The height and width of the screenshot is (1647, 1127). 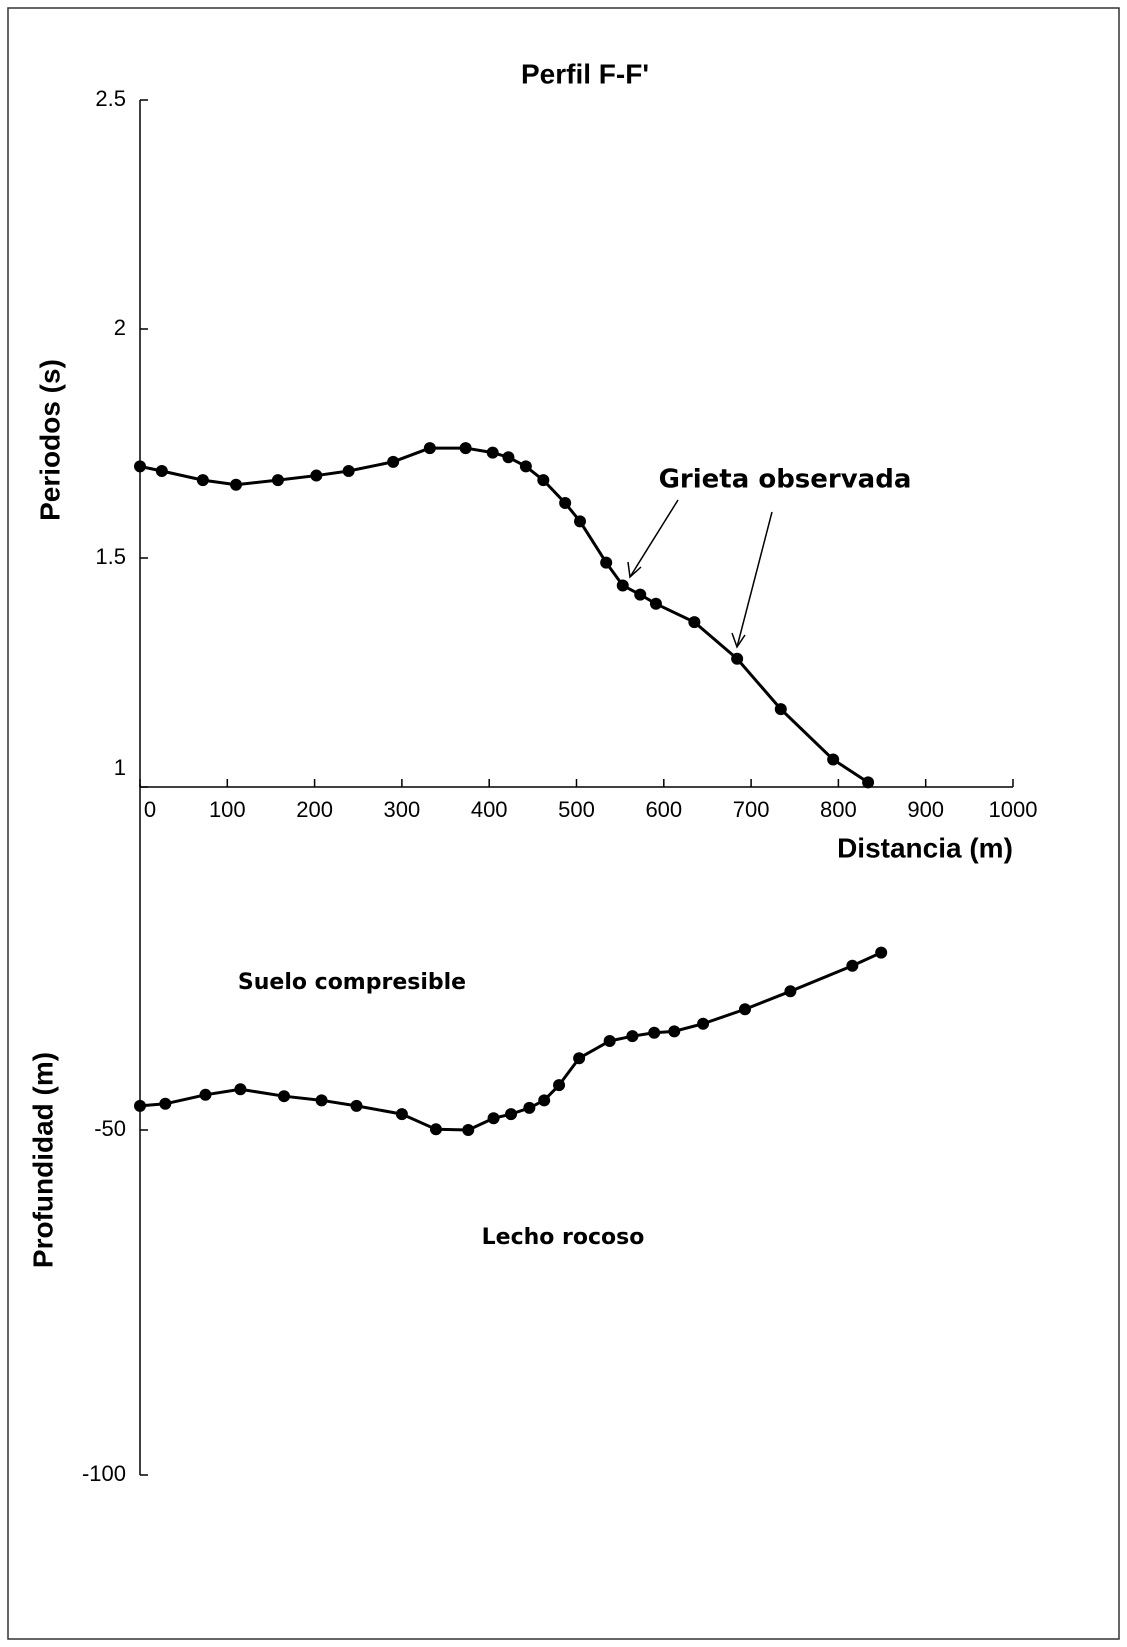 I want to click on y-tick-label: 2, so click(x=120, y=327).